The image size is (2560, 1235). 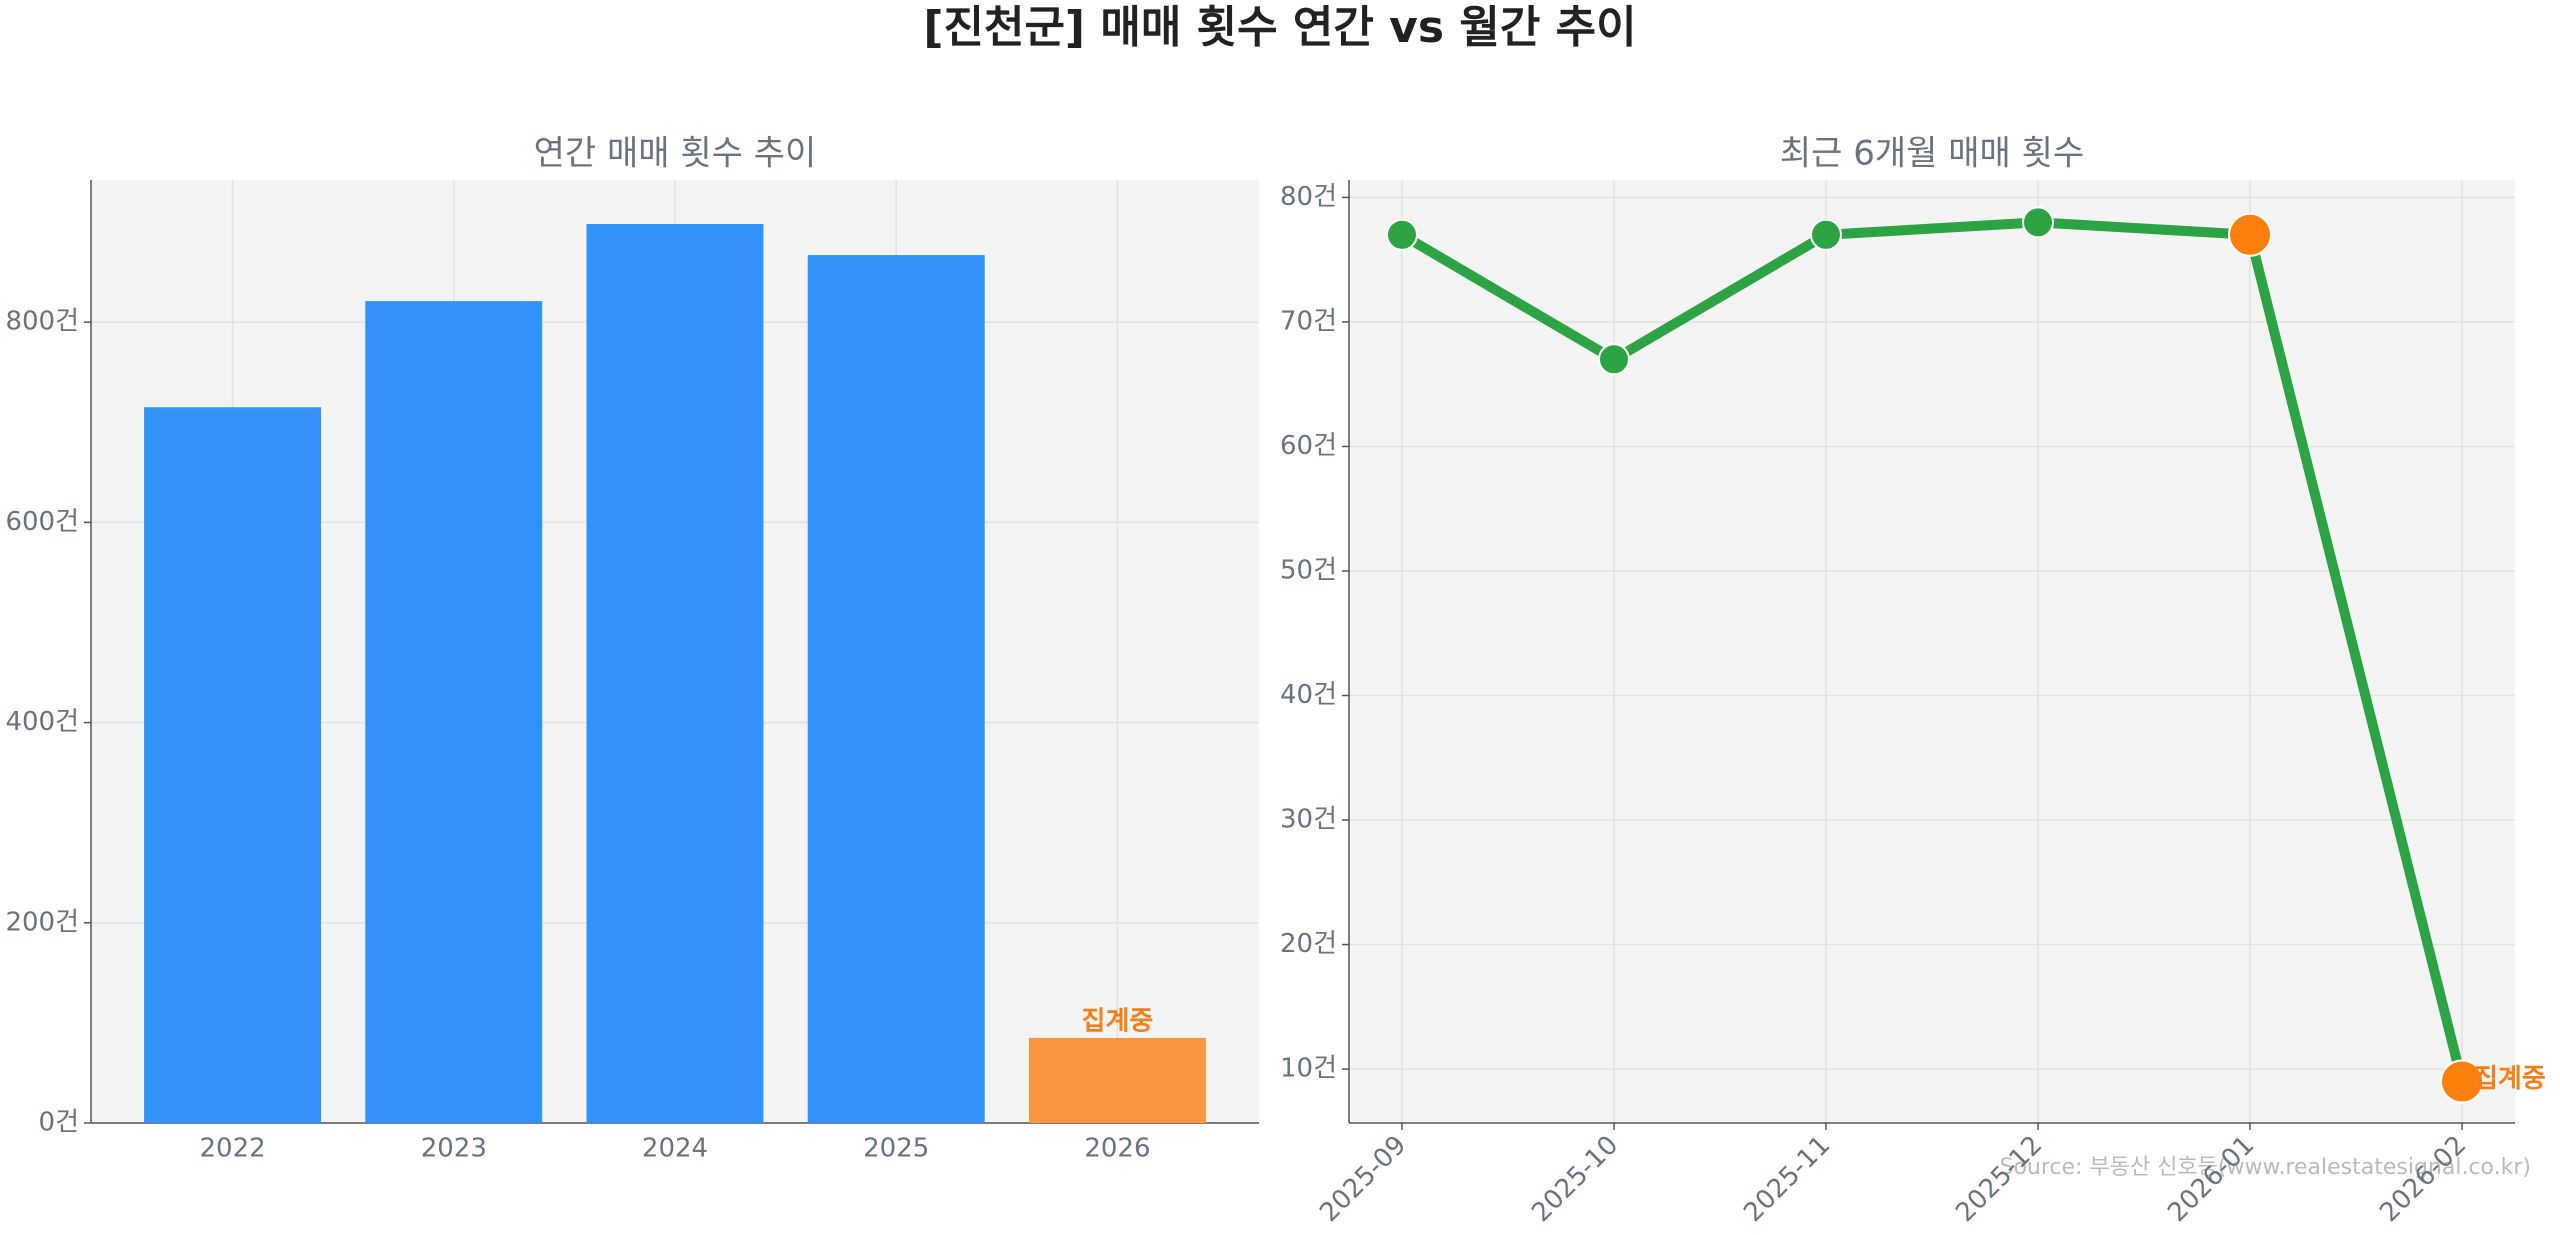 What do you see at coordinates (1932, 154) in the screenshot?
I see `subplot-title: 최근 6개월 매매 횟수` at bounding box center [1932, 154].